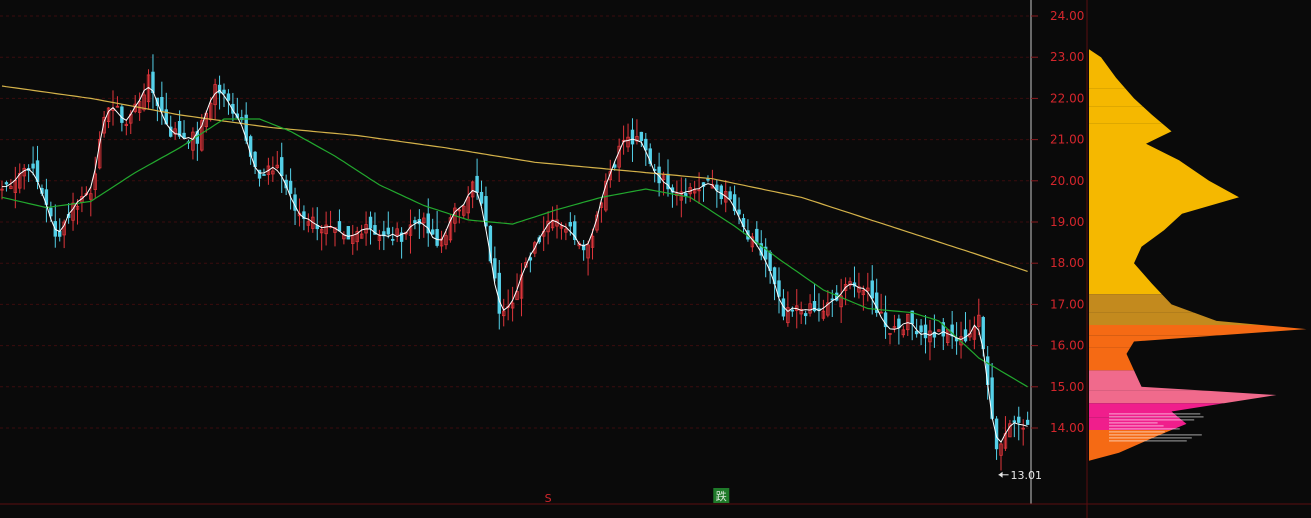 The image size is (1311, 518). What do you see at coordinates (1067, 16) in the screenshot?
I see `y-tick-label: 24.00` at bounding box center [1067, 16].